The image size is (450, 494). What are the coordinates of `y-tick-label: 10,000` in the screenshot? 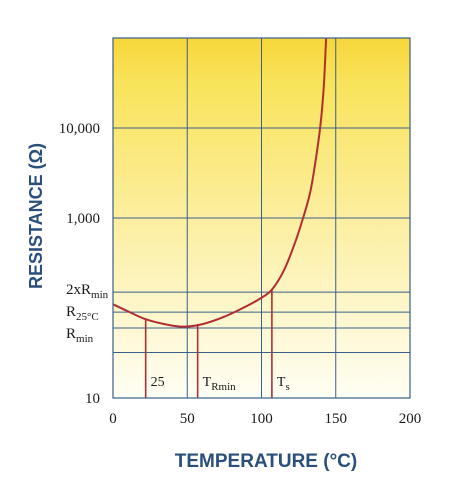 It's located at (79, 129).